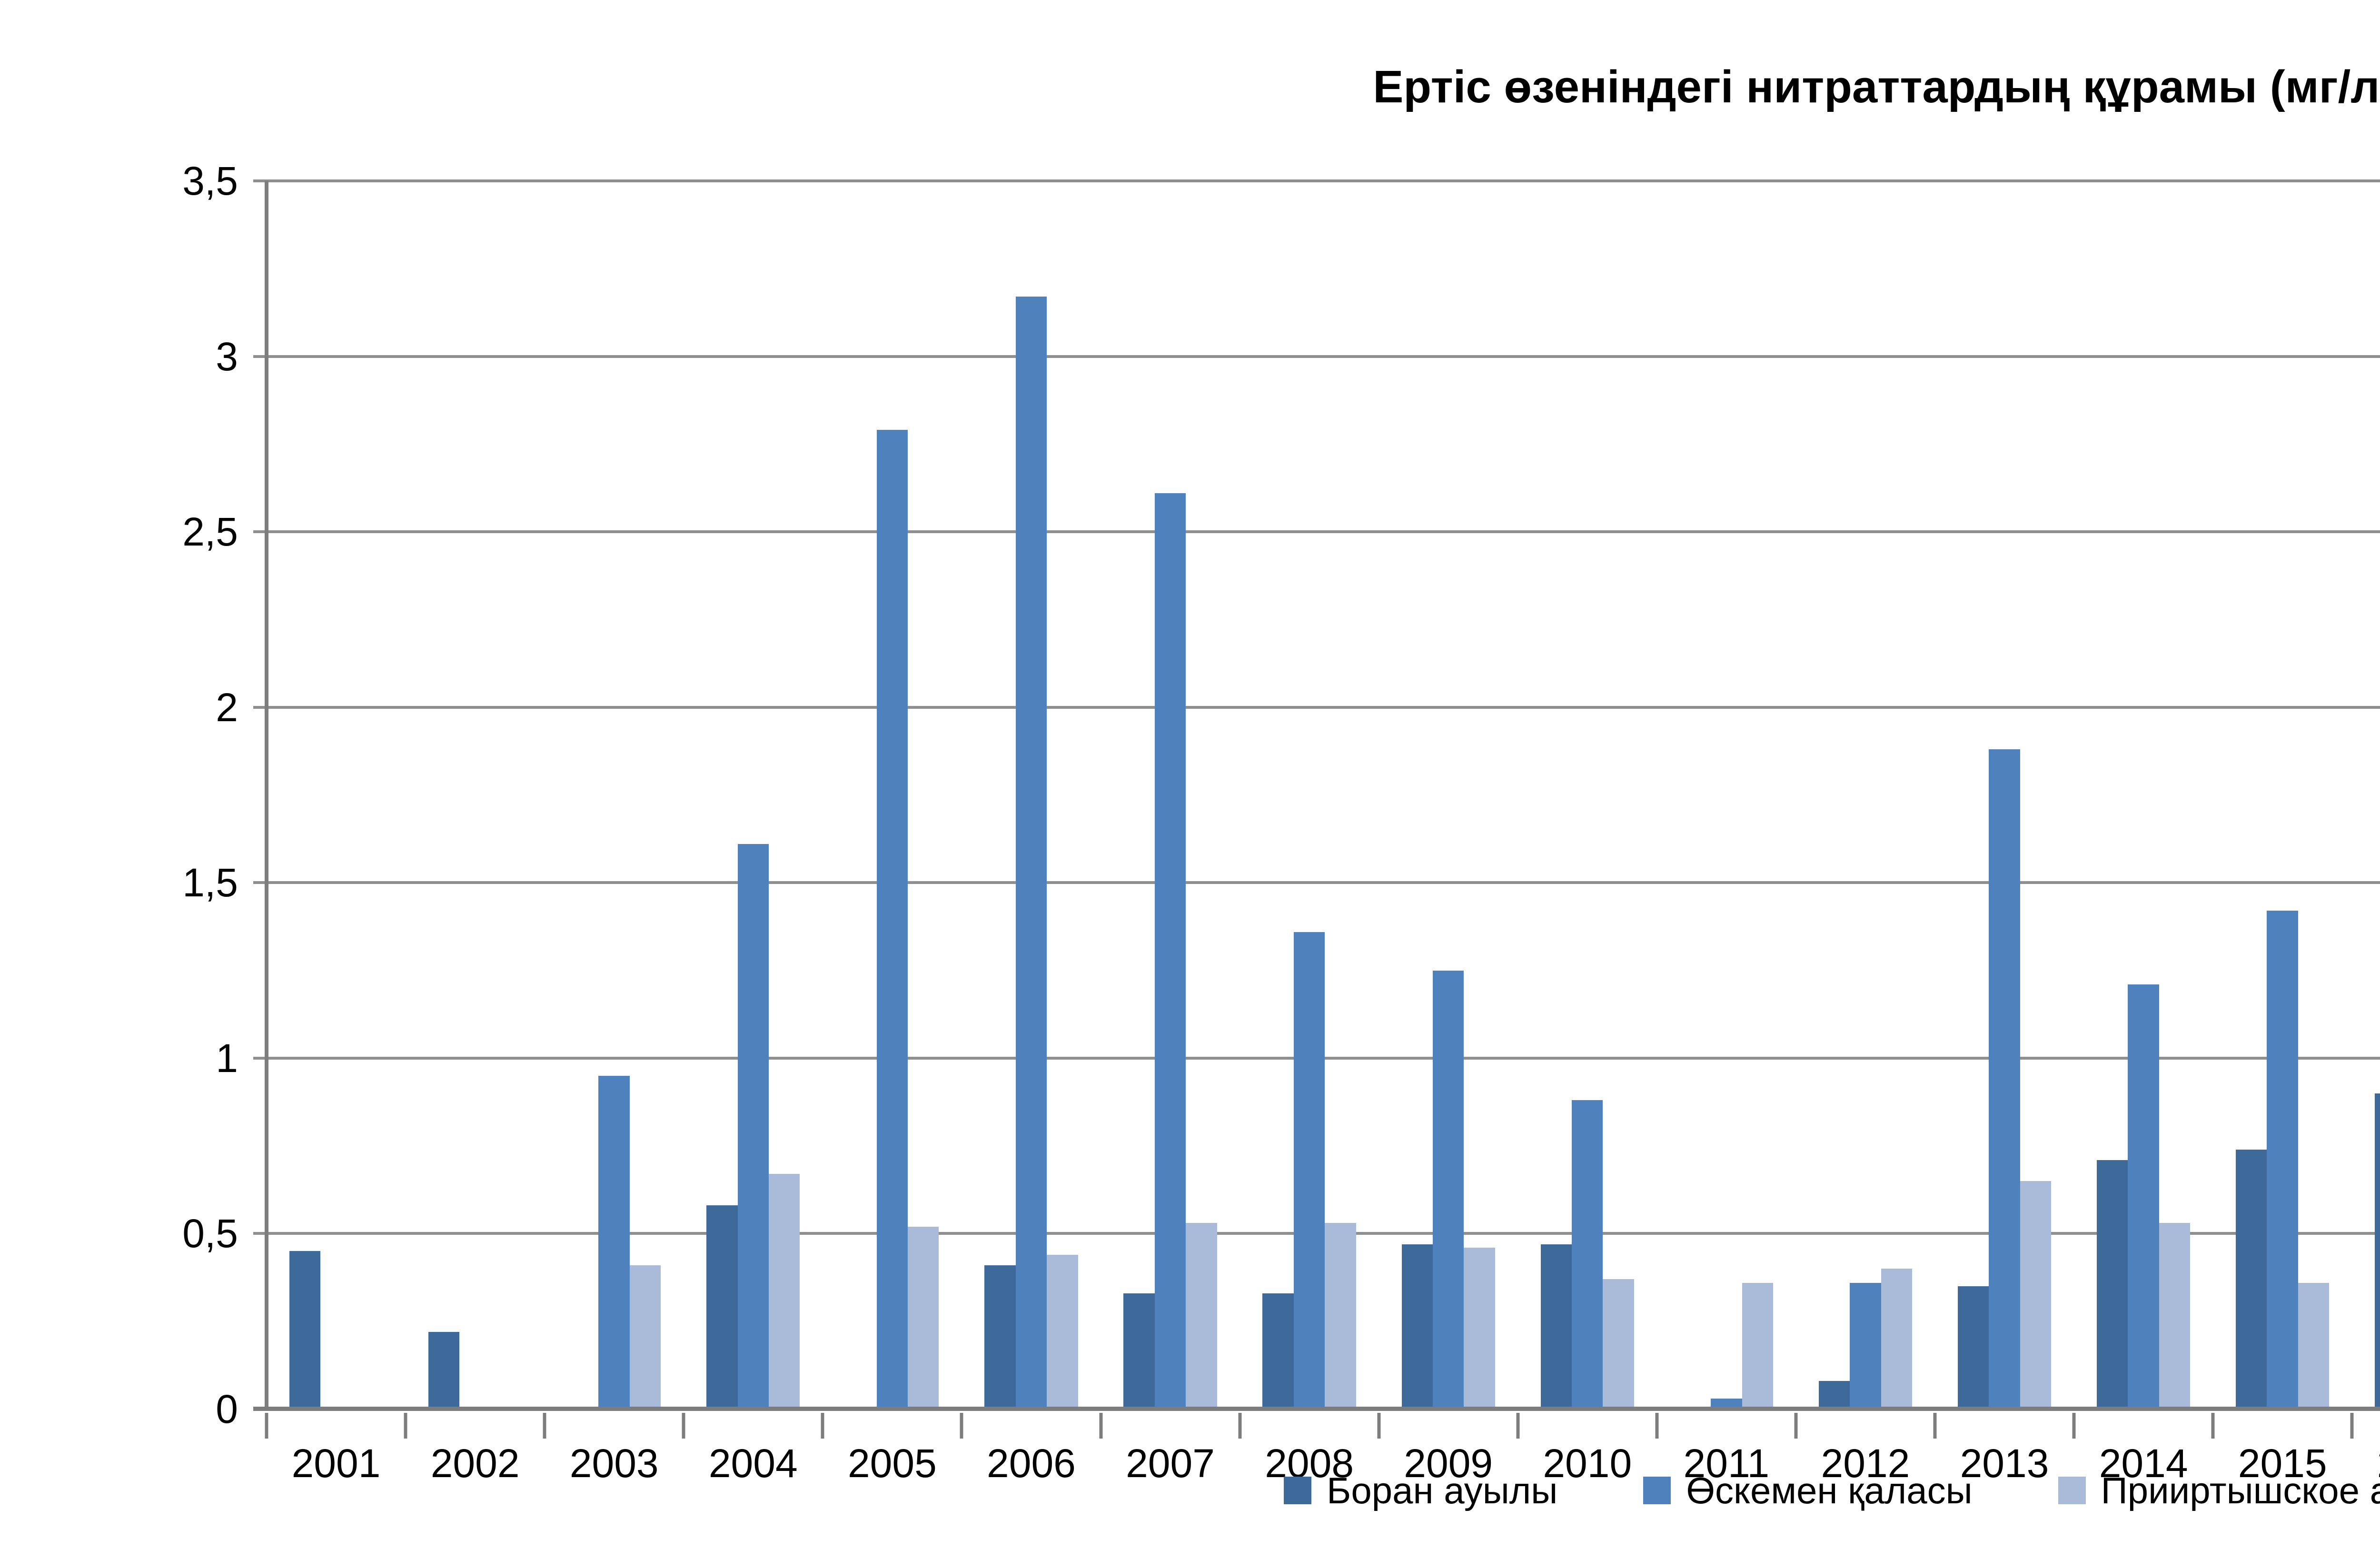  What do you see at coordinates (210, 882) in the screenshot?
I see `y-axis-tick-label: 1,5` at bounding box center [210, 882].